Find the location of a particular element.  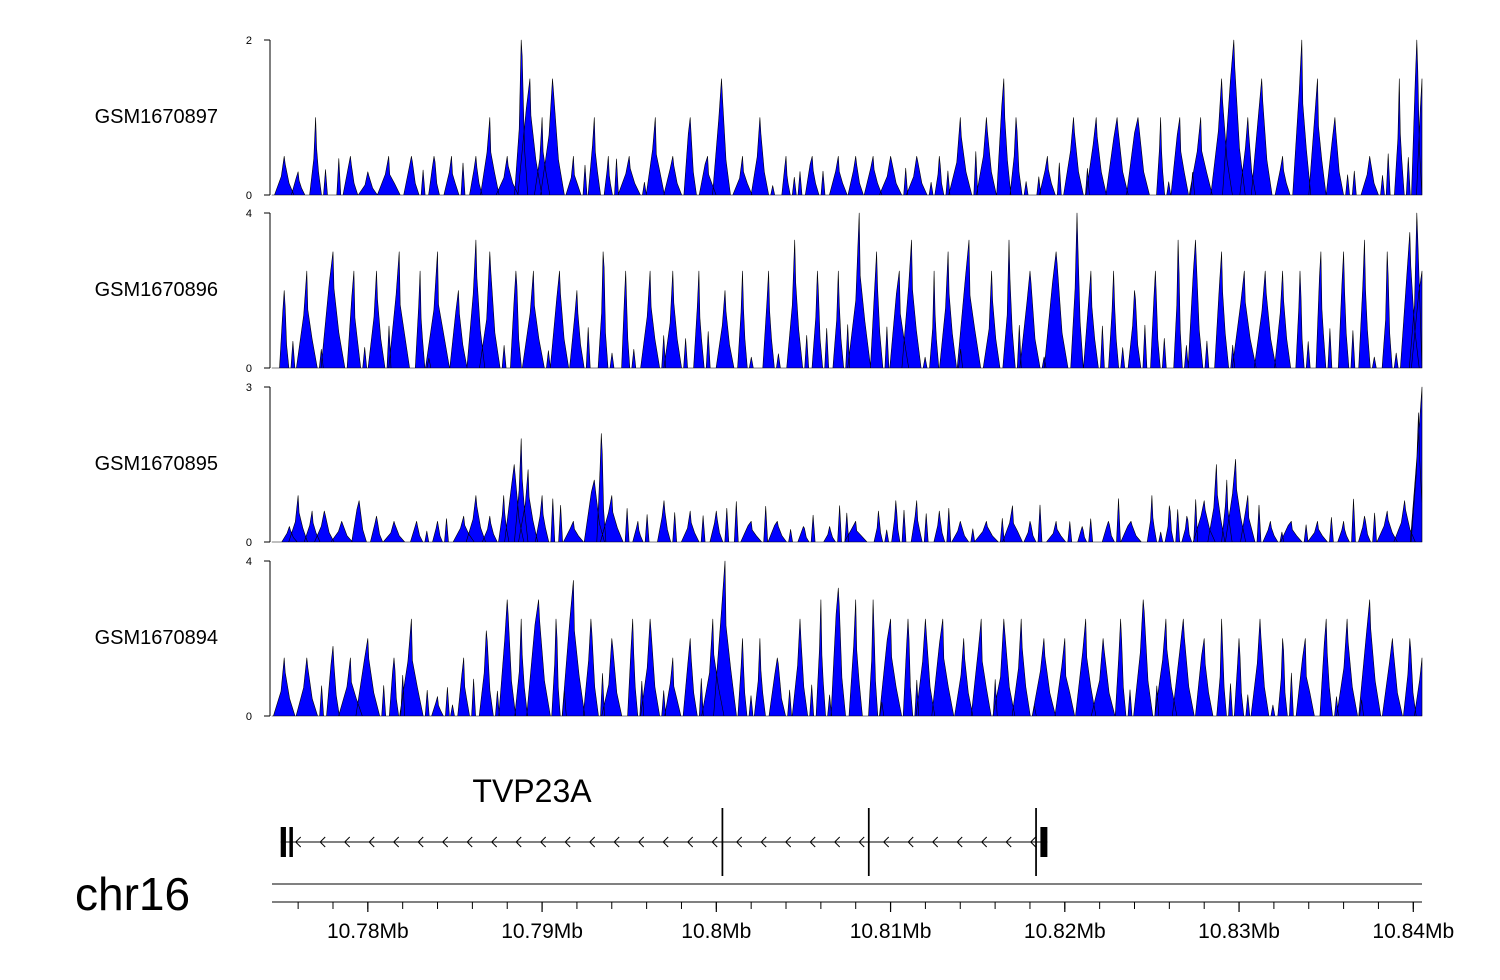

axis-tick-label: 10.79Mb is located at coordinates (542, 931).